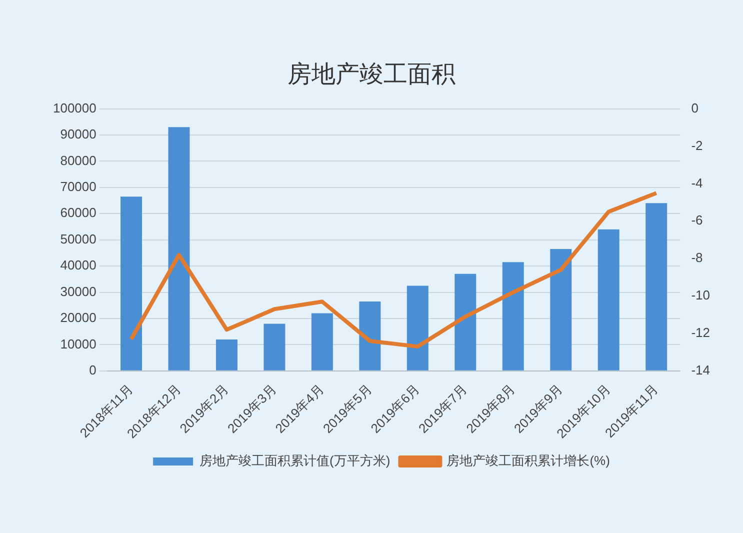 This screenshot has width=743, height=533. Describe the element at coordinates (700, 370) in the screenshot. I see `y2-tick-label: -14` at that location.